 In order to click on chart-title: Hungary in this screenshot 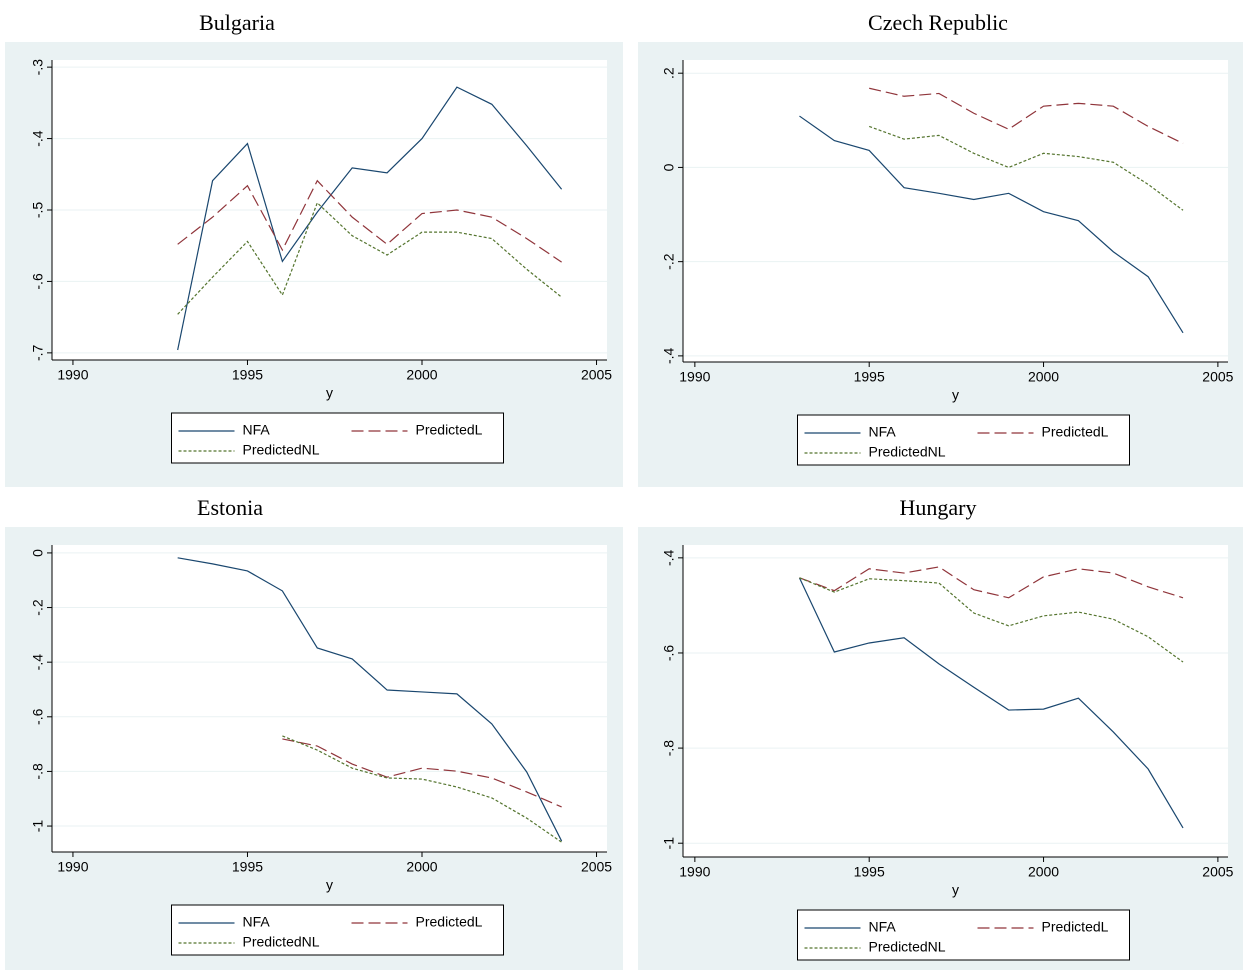, I will do `click(938, 507)`.